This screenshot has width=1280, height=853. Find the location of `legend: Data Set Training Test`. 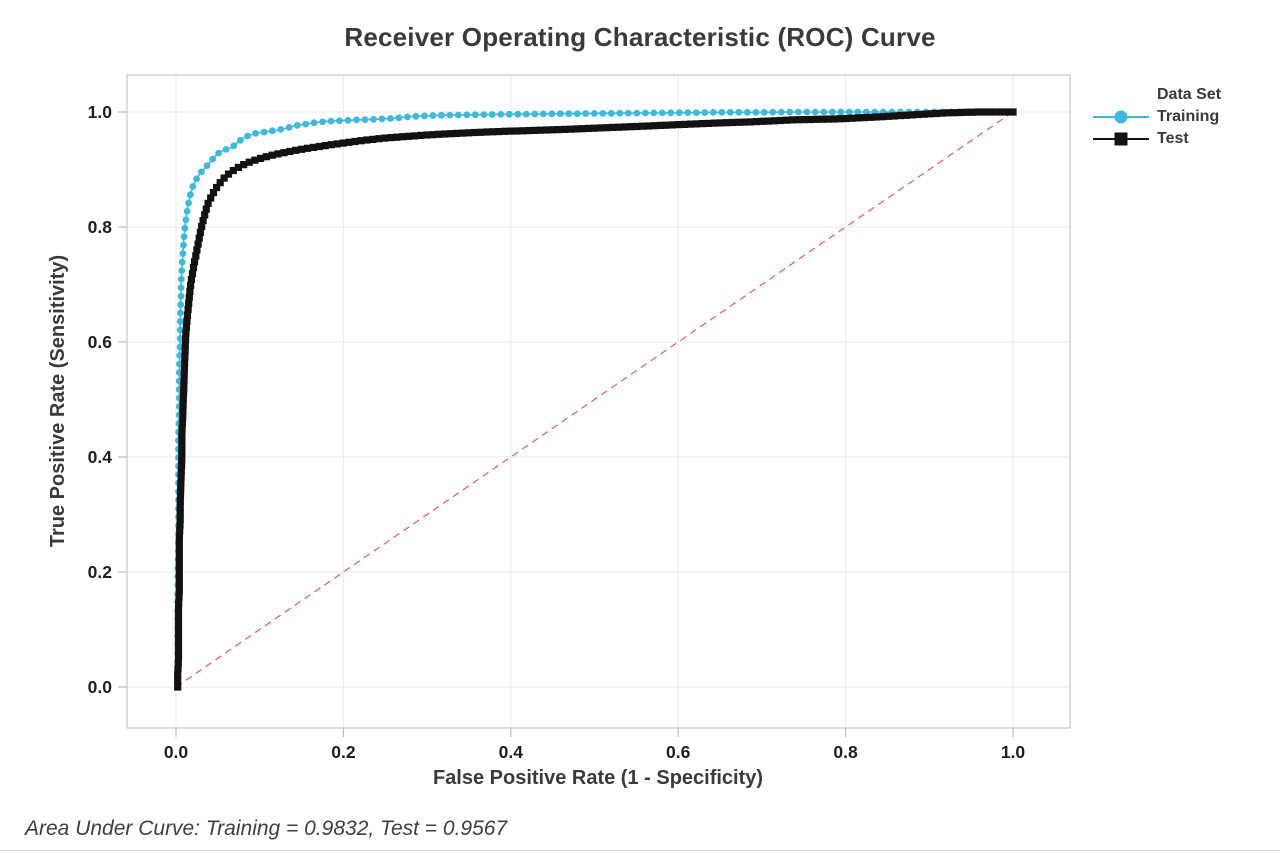

legend: Data Set Training Test is located at coordinates (1183, 117).